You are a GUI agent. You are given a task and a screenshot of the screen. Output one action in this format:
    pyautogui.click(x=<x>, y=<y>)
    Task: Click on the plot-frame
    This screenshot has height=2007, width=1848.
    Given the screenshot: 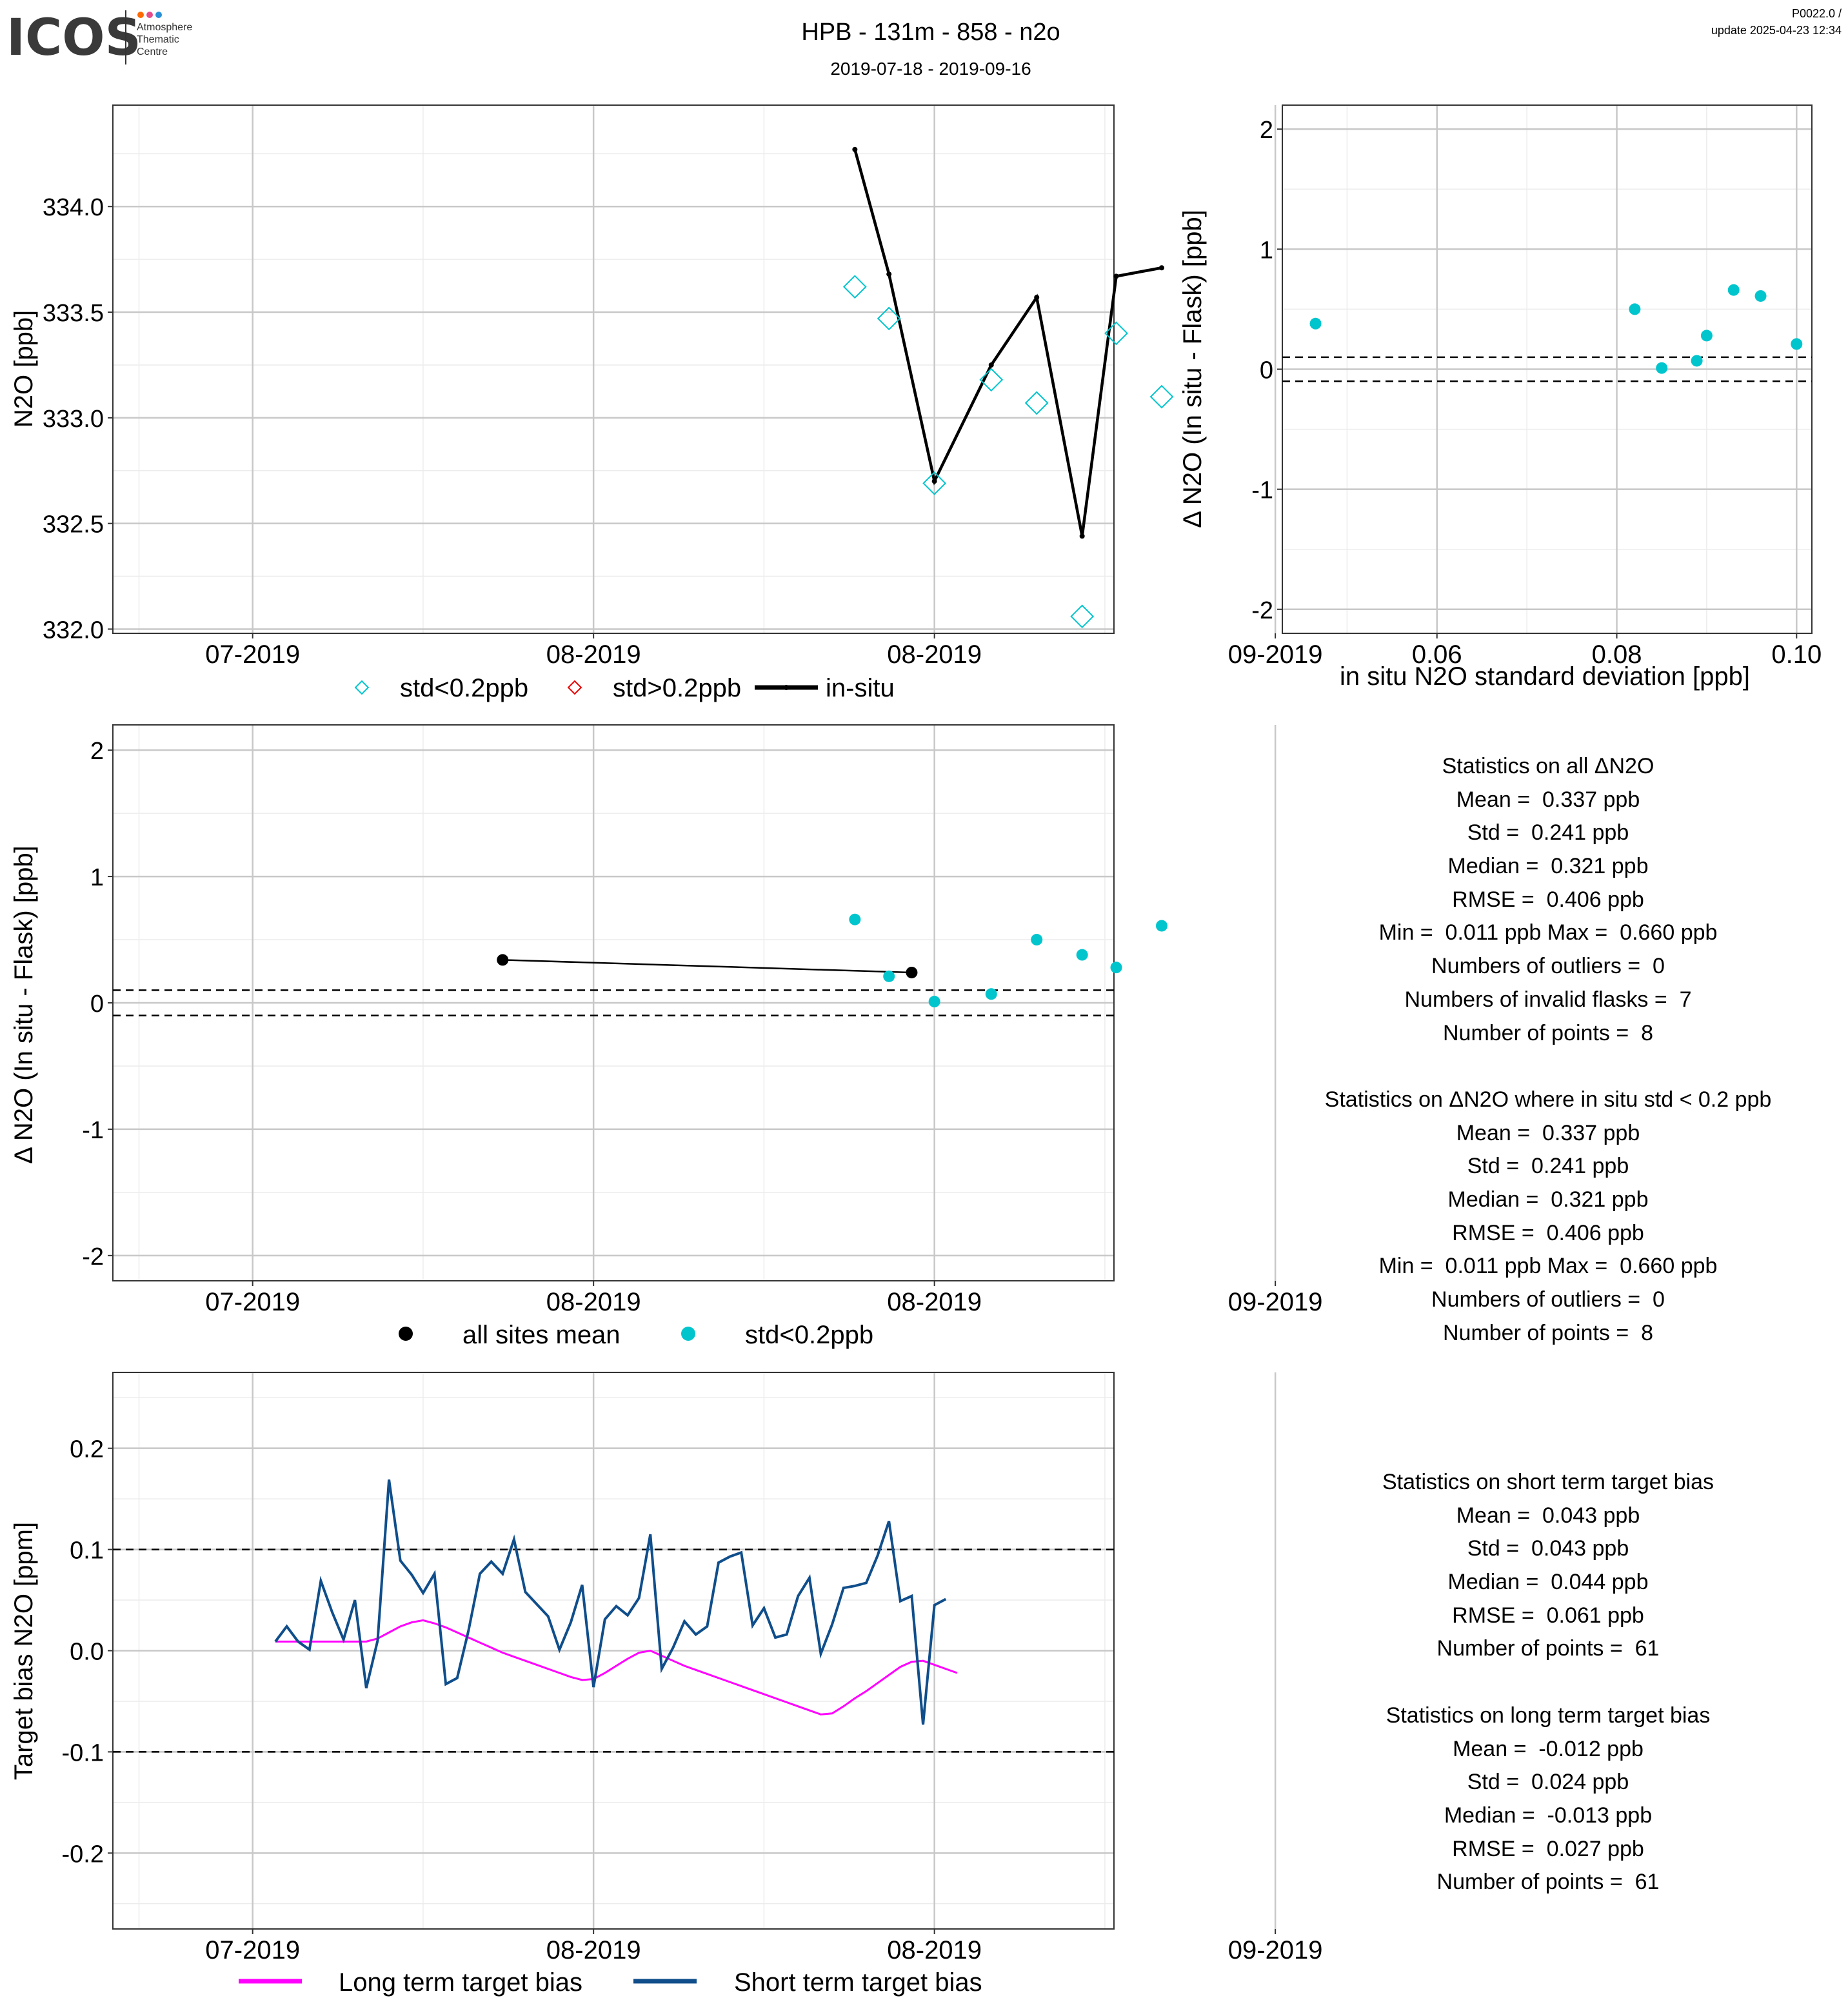 What is the action you would take?
    pyautogui.click(x=613, y=369)
    